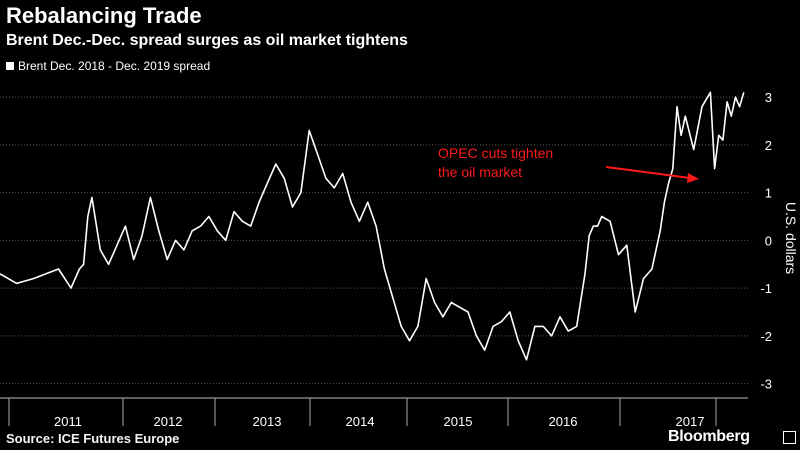 The image size is (800, 450). I want to click on annotation-text: the oil market, so click(480, 172).